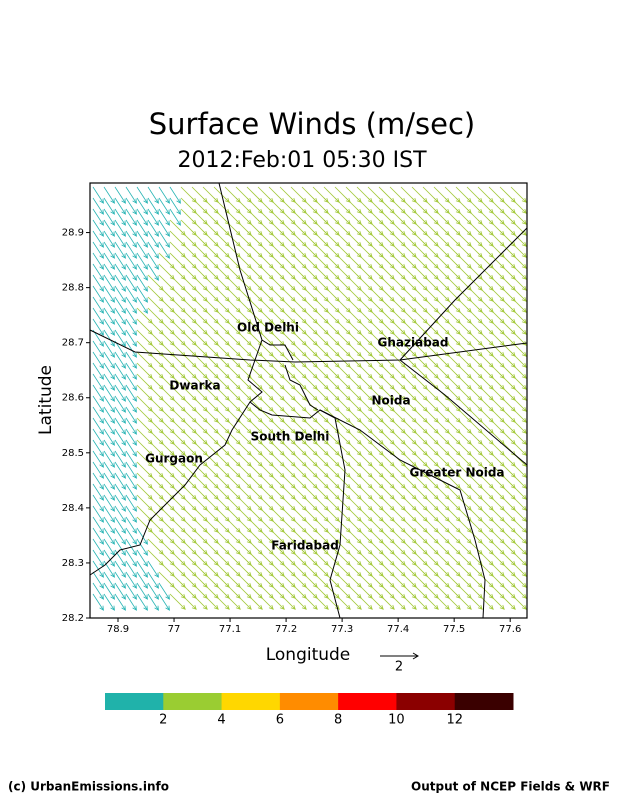 The width and height of the screenshot is (618, 800). I want to click on x-tick-label: 78.9, so click(118, 629).